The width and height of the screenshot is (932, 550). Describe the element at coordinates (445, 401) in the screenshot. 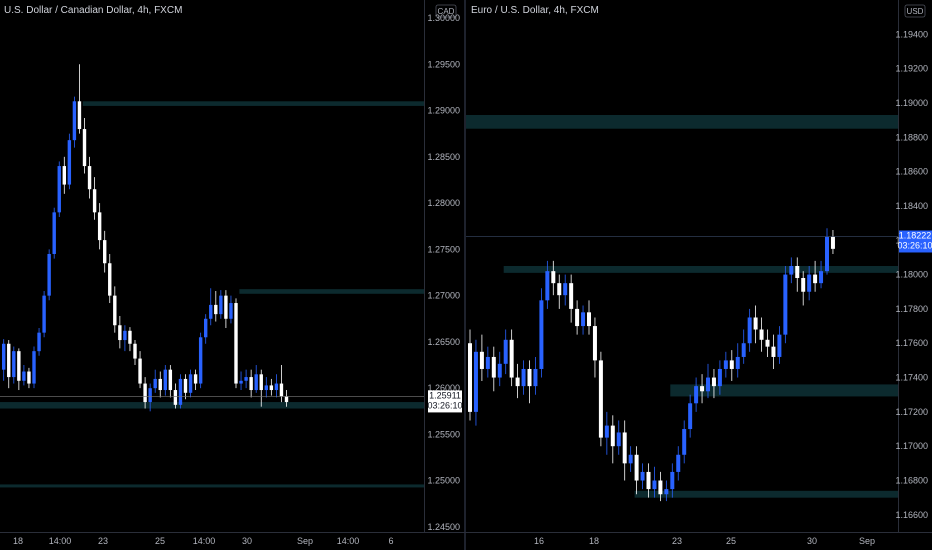

I see `left-last-price-box` at that location.